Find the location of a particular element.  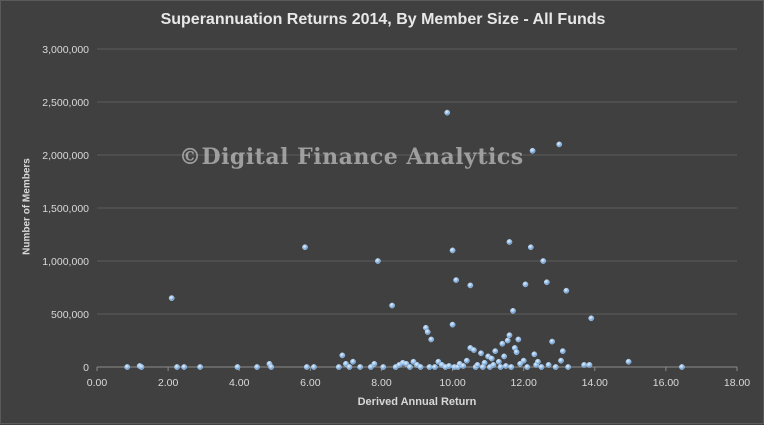

x-tick-label: 2.00 is located at coordinates (168, 383).